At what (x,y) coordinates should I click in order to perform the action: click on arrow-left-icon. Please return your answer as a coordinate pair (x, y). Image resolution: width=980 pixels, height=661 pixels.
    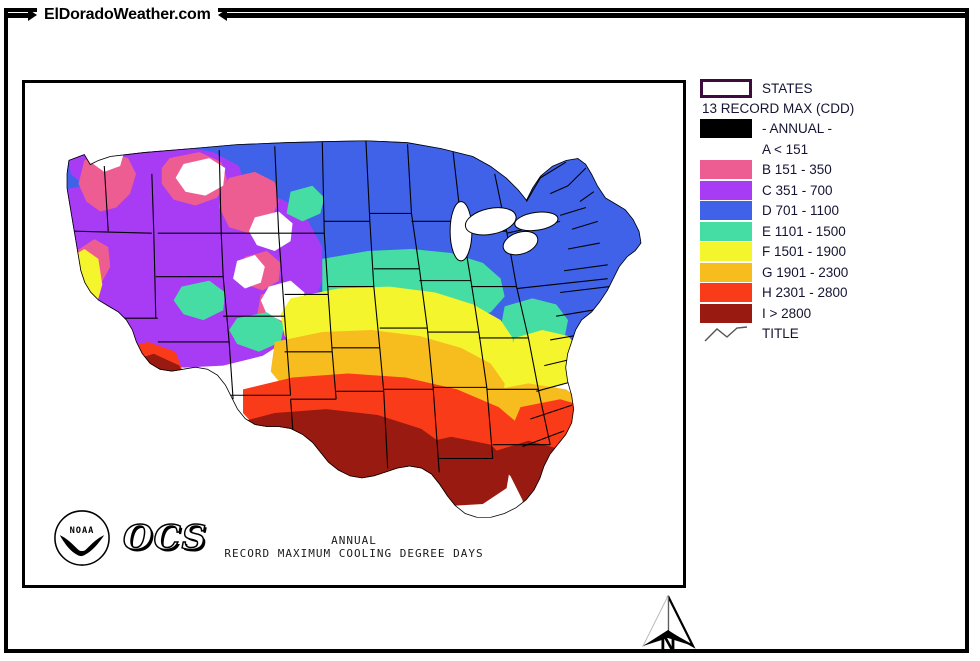
    Looking at the image, I should click on (222, 15).